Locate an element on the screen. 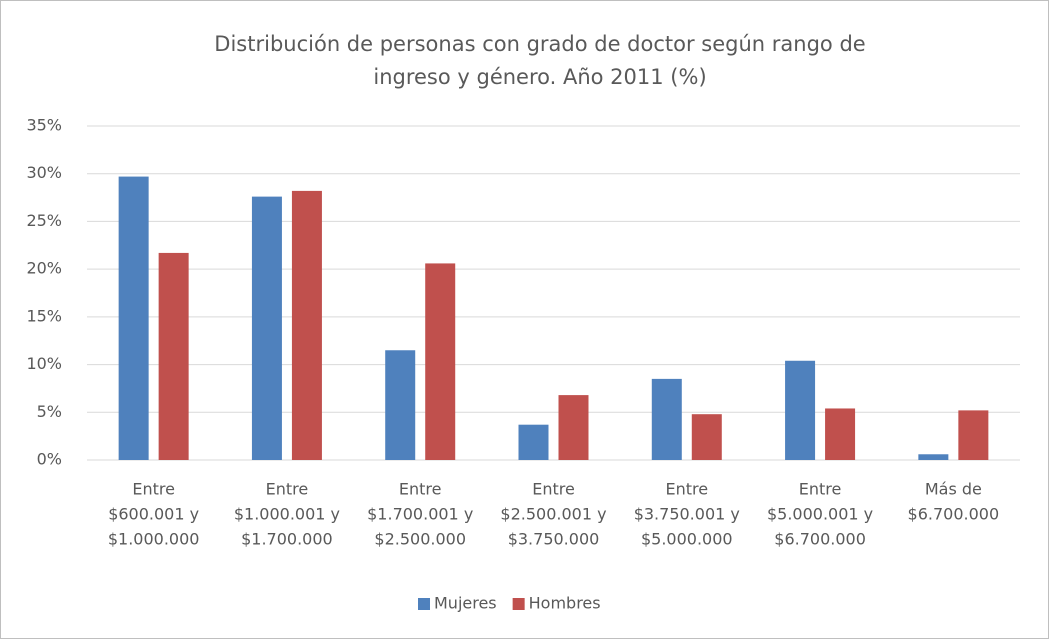 Image resolution: width=1050 pixels, height=640 pixels. y-tick-label: 20% is located at coordinates (44, 268).